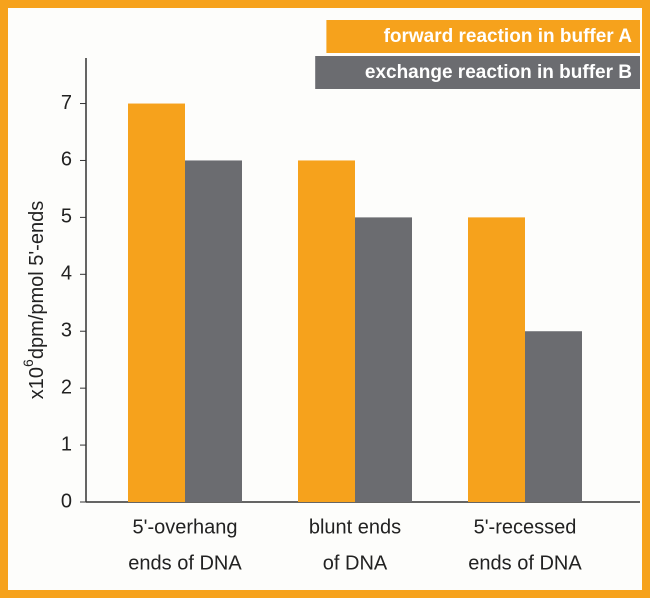 This screenshot has height=598, width=650. Describe the element at coordinates (66, 501) in the screenshot. I see `y-tick-label: 0` at that location.